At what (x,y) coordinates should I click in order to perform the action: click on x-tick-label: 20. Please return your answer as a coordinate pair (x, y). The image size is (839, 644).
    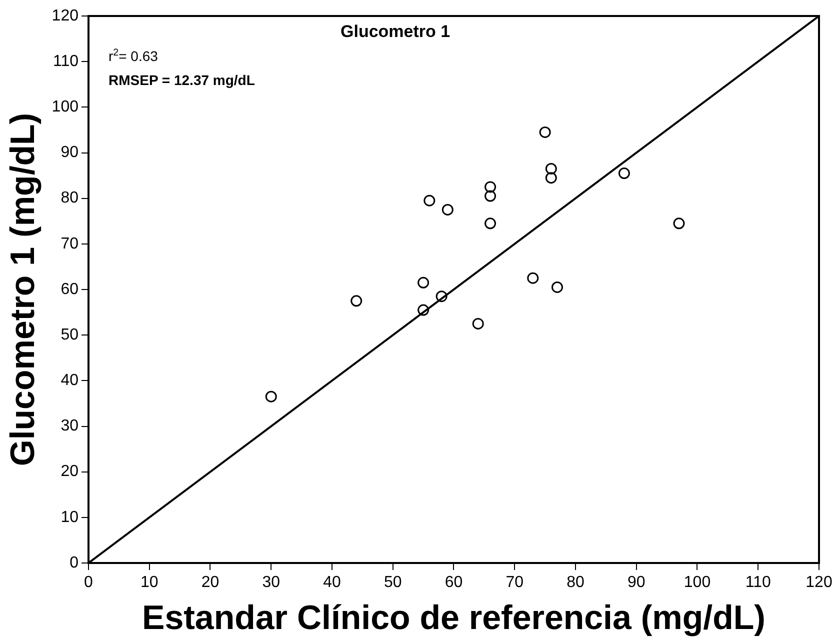
    Looking at the image, I should click on (210, 583).